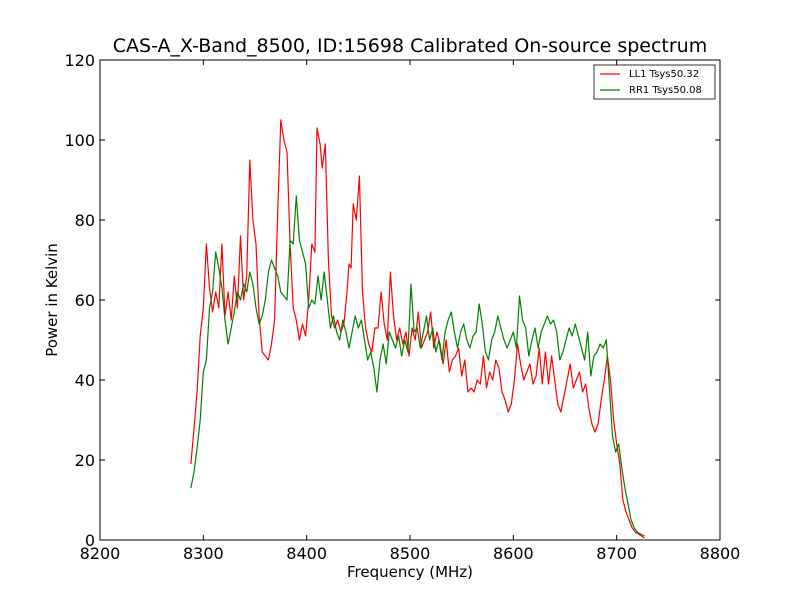  What do you see at coordinates (85, 300) in the screenshot?
I see `y-tick-label: 60` at bounding box center [85, 300].